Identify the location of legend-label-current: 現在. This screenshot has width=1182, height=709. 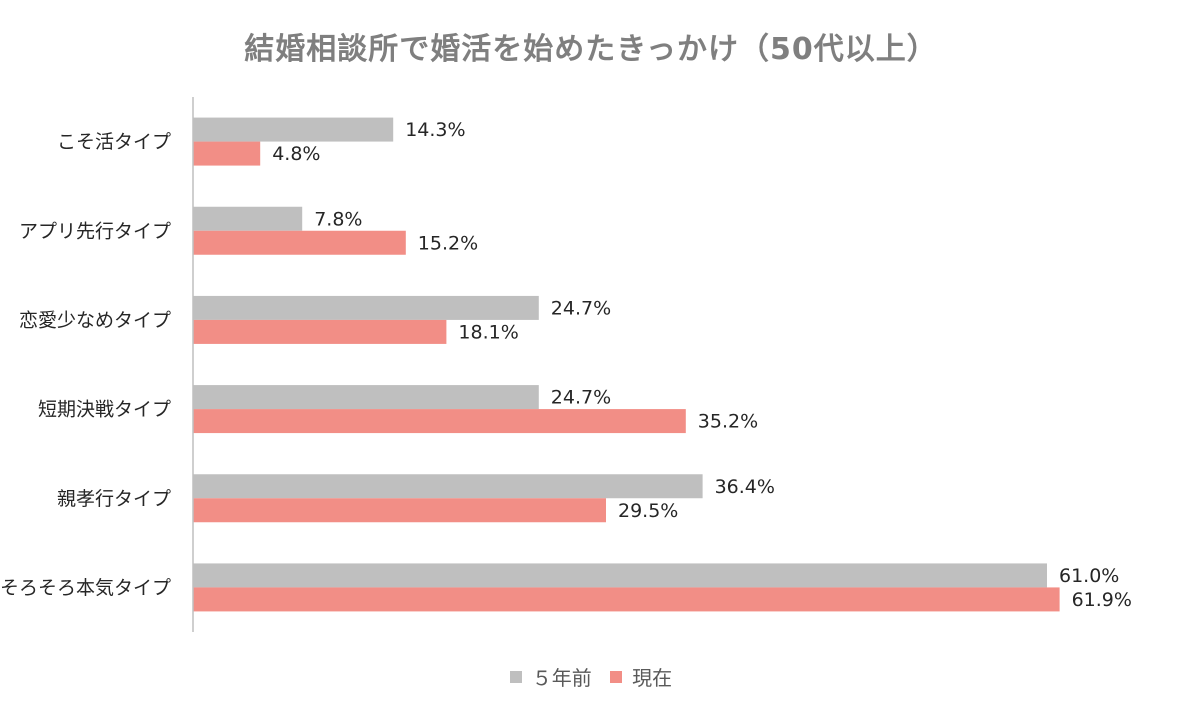
(652, 678).